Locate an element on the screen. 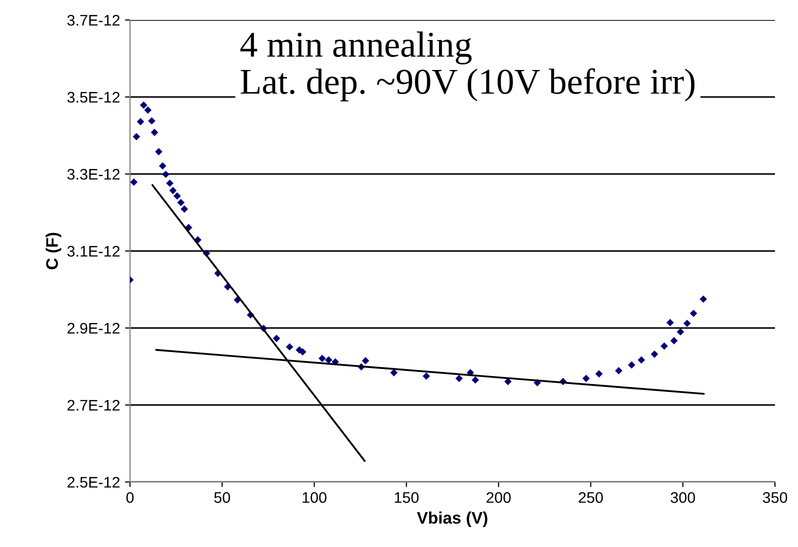  annotation: 4 min annealing is located at coordinates (356, 48).